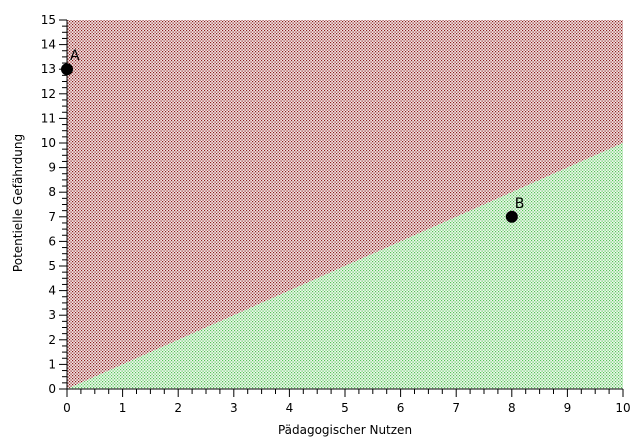 This screenshot has width=633, height=437. I want to click on y-tick-label: 12, so click(48, 94).